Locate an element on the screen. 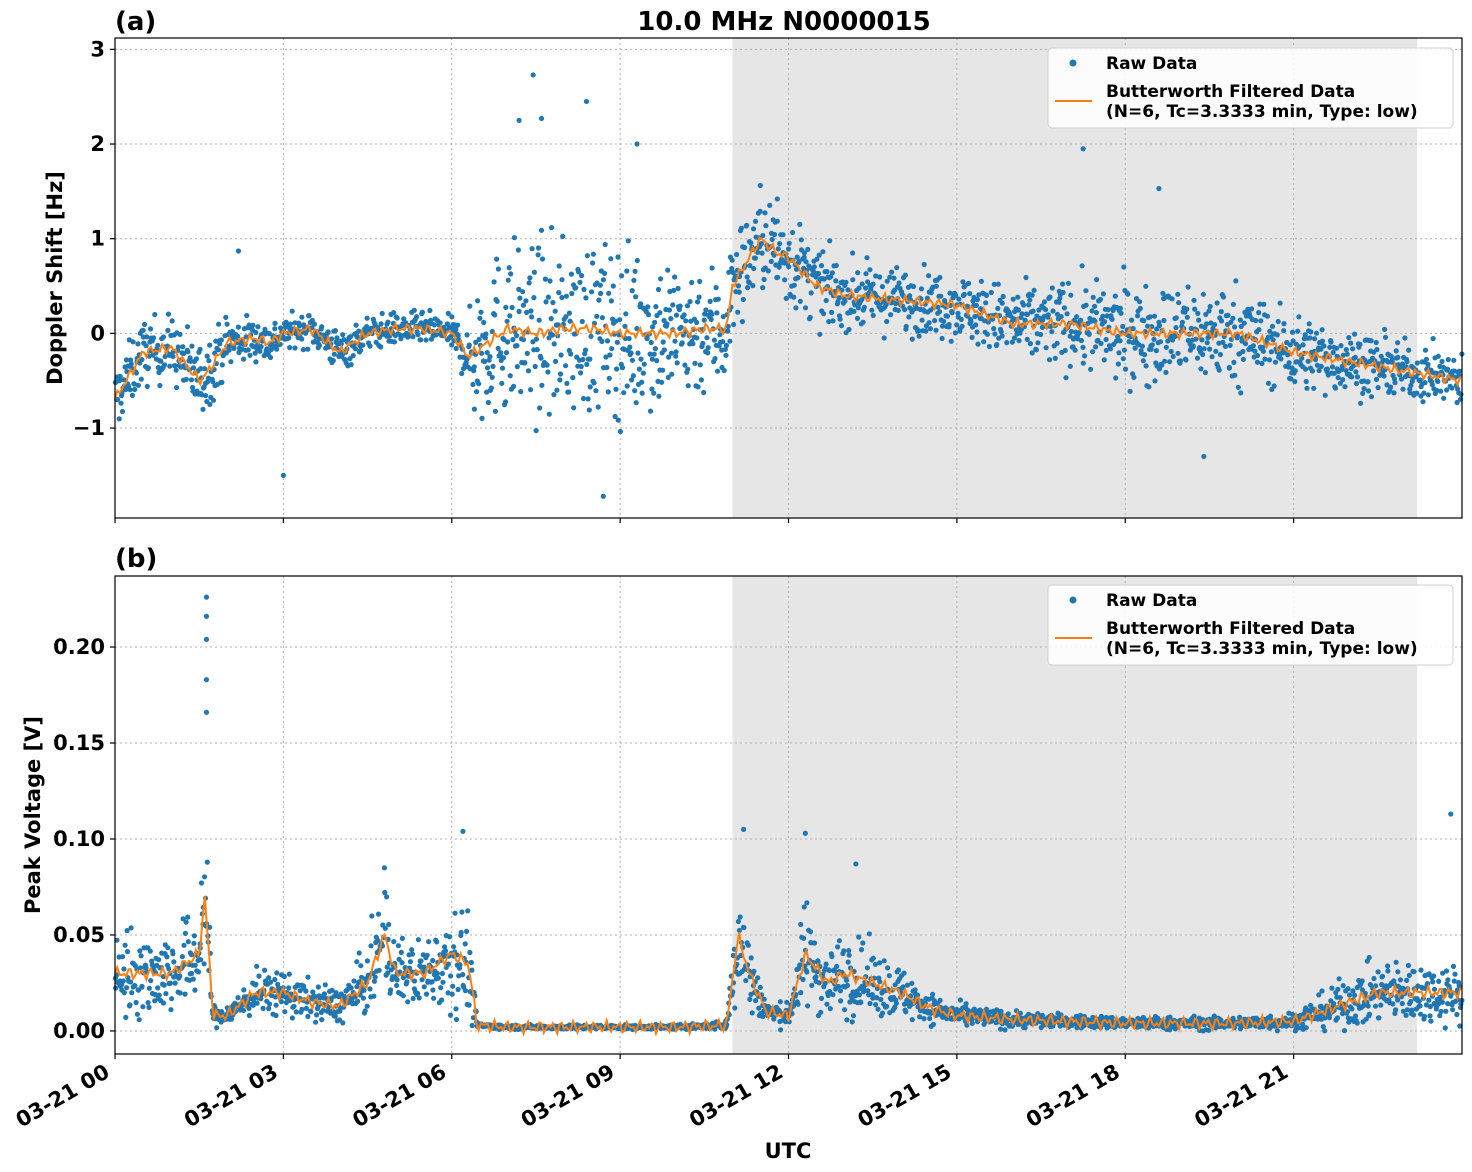  raw-data-outlier is located at coordinates (1451, 814).